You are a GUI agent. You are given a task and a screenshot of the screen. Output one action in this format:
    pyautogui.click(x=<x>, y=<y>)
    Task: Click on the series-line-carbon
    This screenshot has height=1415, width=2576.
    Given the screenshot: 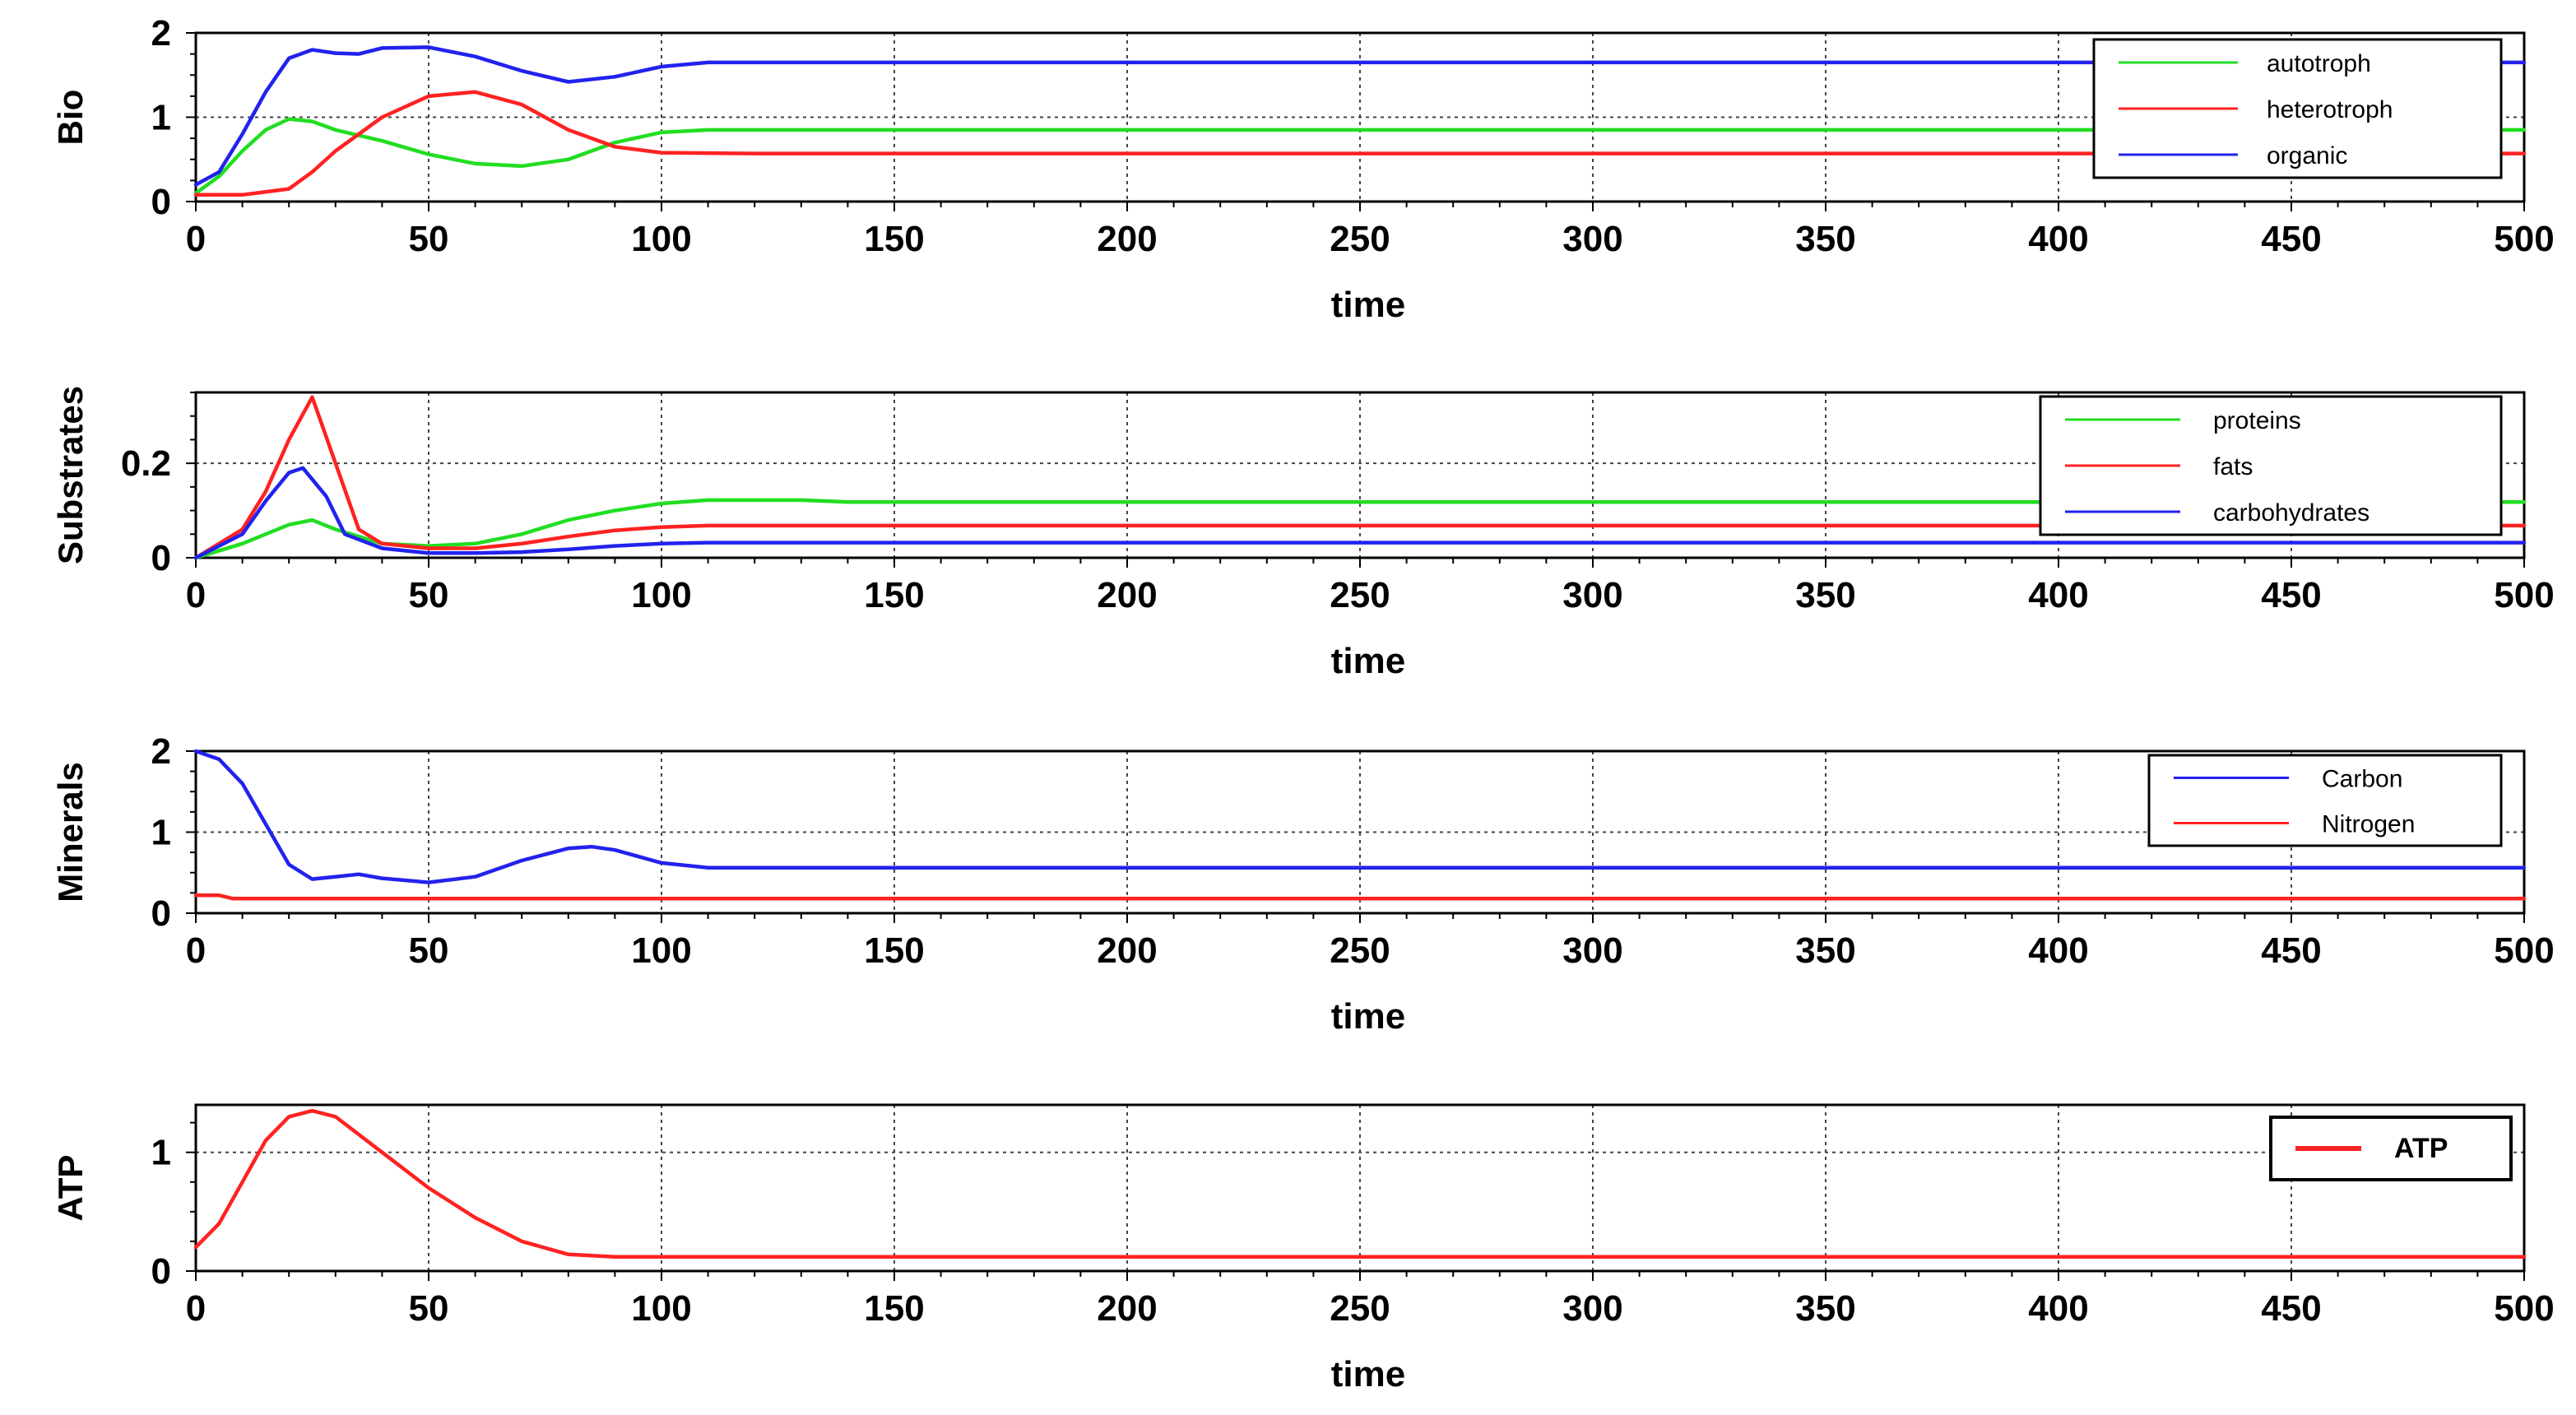 What is the action you would take?
    pyautogui.click(x=1360, y=816)
    